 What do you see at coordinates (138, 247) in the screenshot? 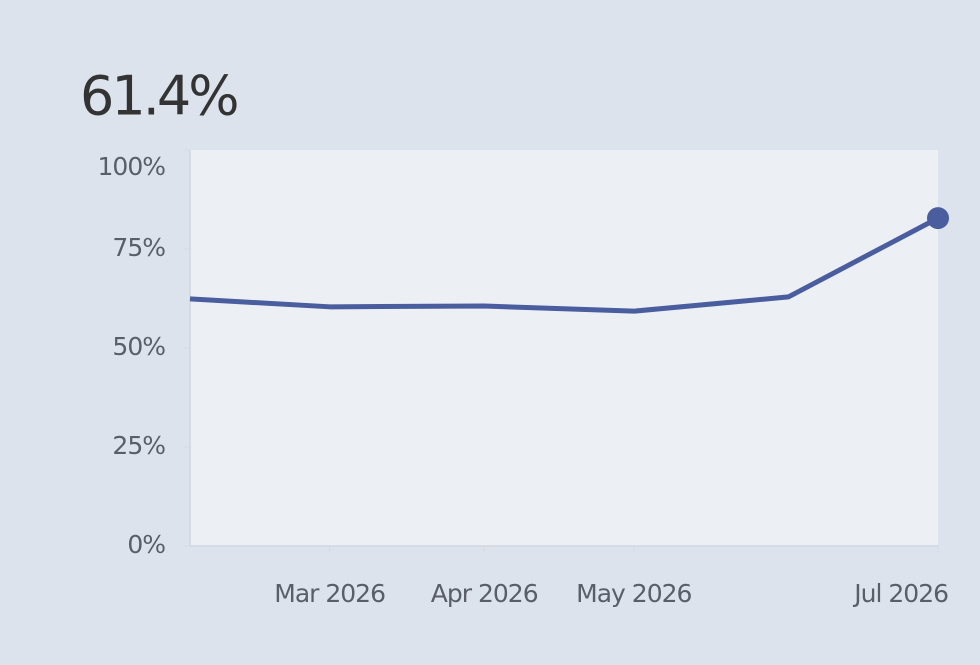
I see `y-tick-label: 75%` at bounding box center [138, 247].